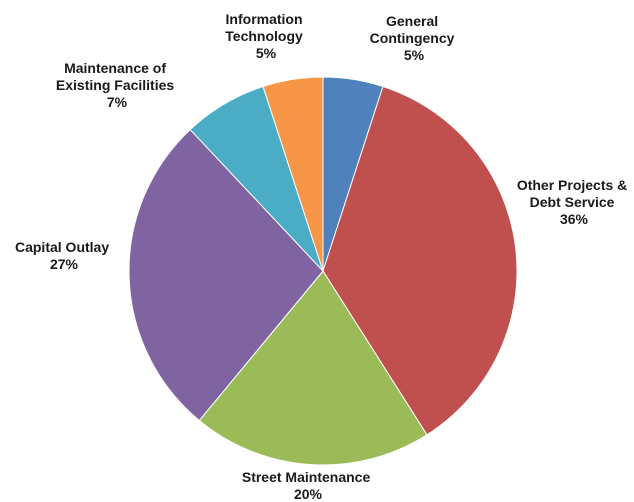  What do you see at coordinates (117, 102) in the screenshot?
I see `percent-label: 7%` at bounding box center [117, 102].